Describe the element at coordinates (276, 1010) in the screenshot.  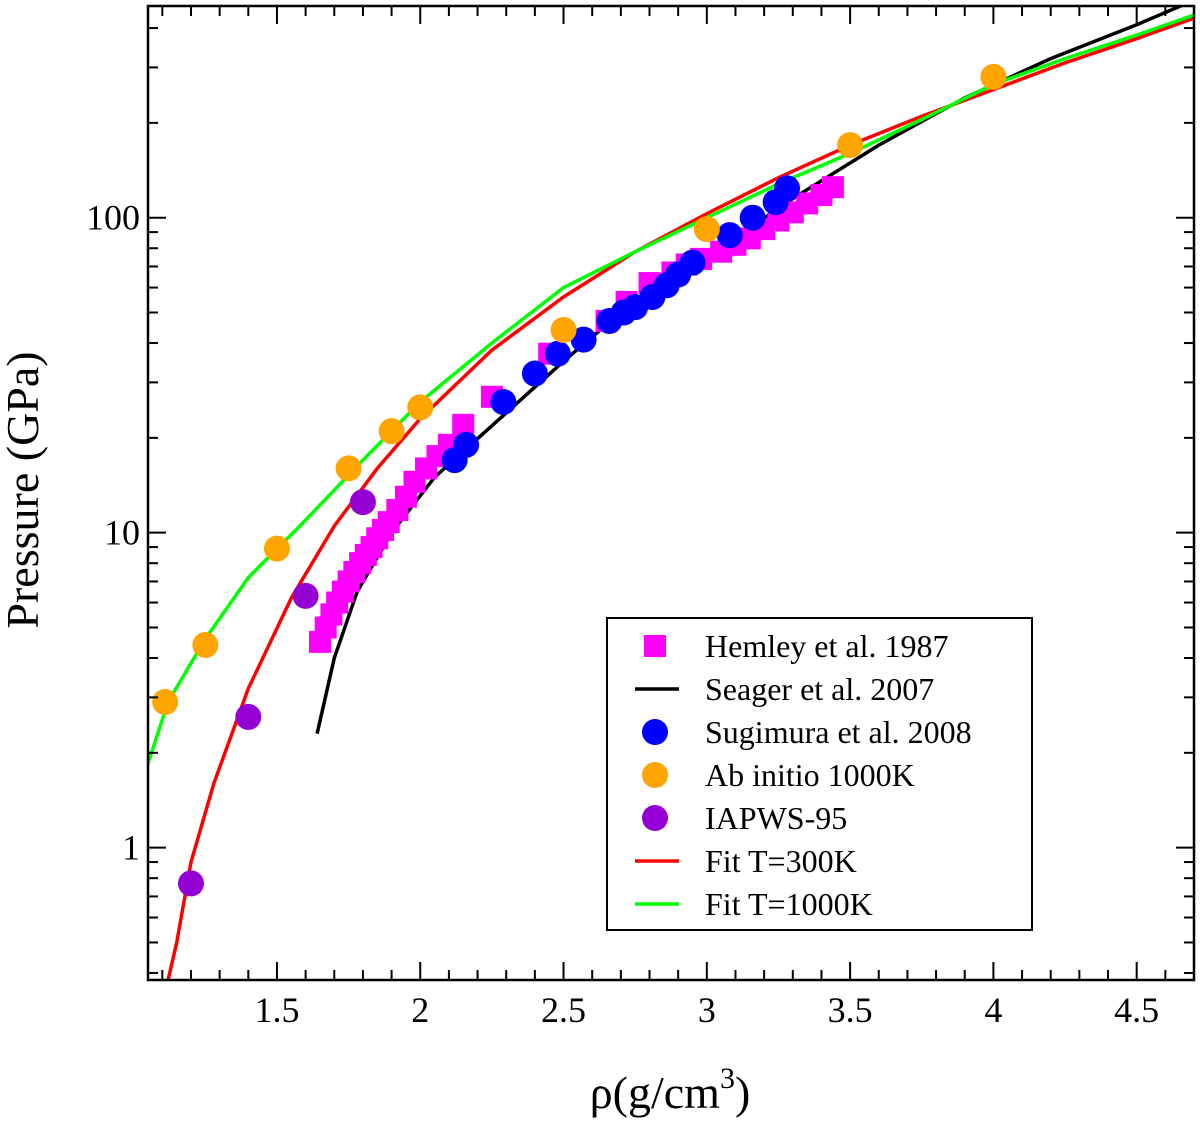
I see `x-tick-label: 1.5` at that location.